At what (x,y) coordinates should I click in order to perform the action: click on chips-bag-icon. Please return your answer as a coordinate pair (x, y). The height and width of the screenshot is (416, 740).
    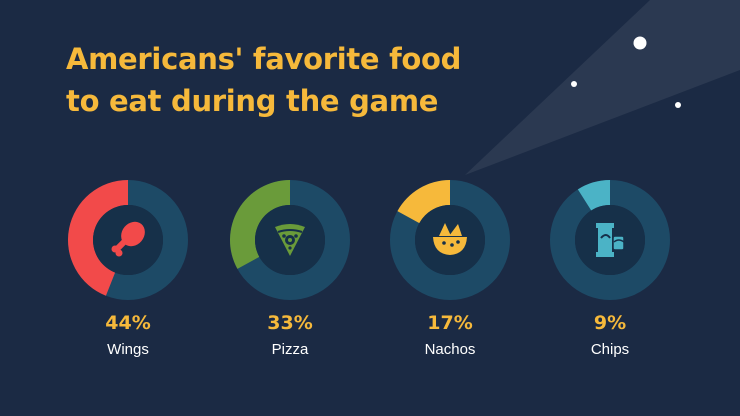
    Looking at the image, I should click on (610, 240).